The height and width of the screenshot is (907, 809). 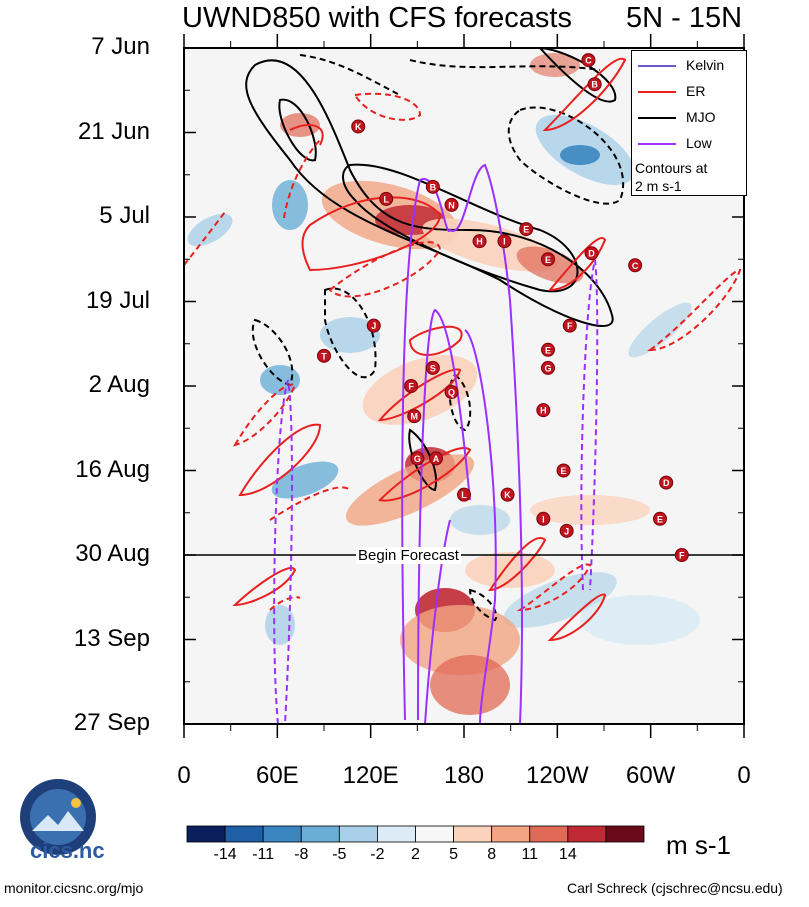 I want to click on colorbar-tick-label: -2, so click(x=377, y=854).